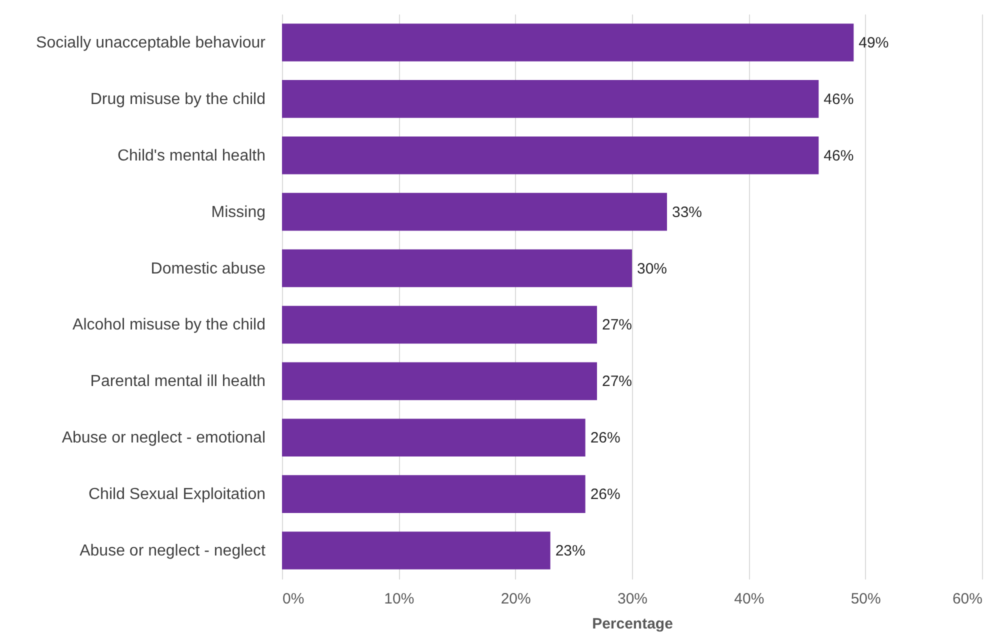  Describe the element at coordinates (177, 495) in the screenshot. I see `y-tick-label: Child Sexual Exploitation` at that location.